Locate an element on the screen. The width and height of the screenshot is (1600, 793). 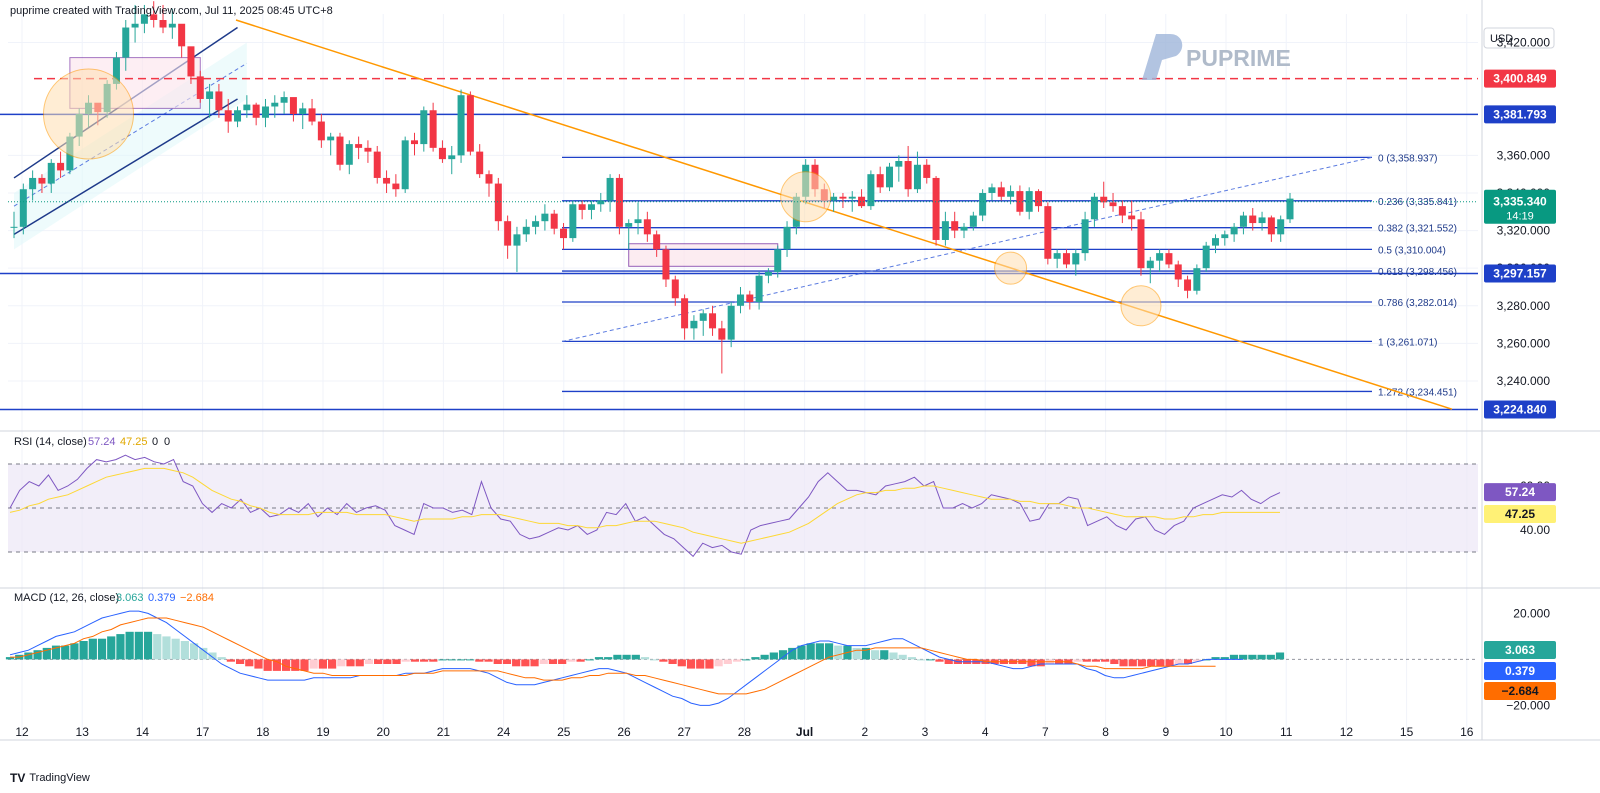
time-axis-tick: 2 is located at coordinates (864, 732).